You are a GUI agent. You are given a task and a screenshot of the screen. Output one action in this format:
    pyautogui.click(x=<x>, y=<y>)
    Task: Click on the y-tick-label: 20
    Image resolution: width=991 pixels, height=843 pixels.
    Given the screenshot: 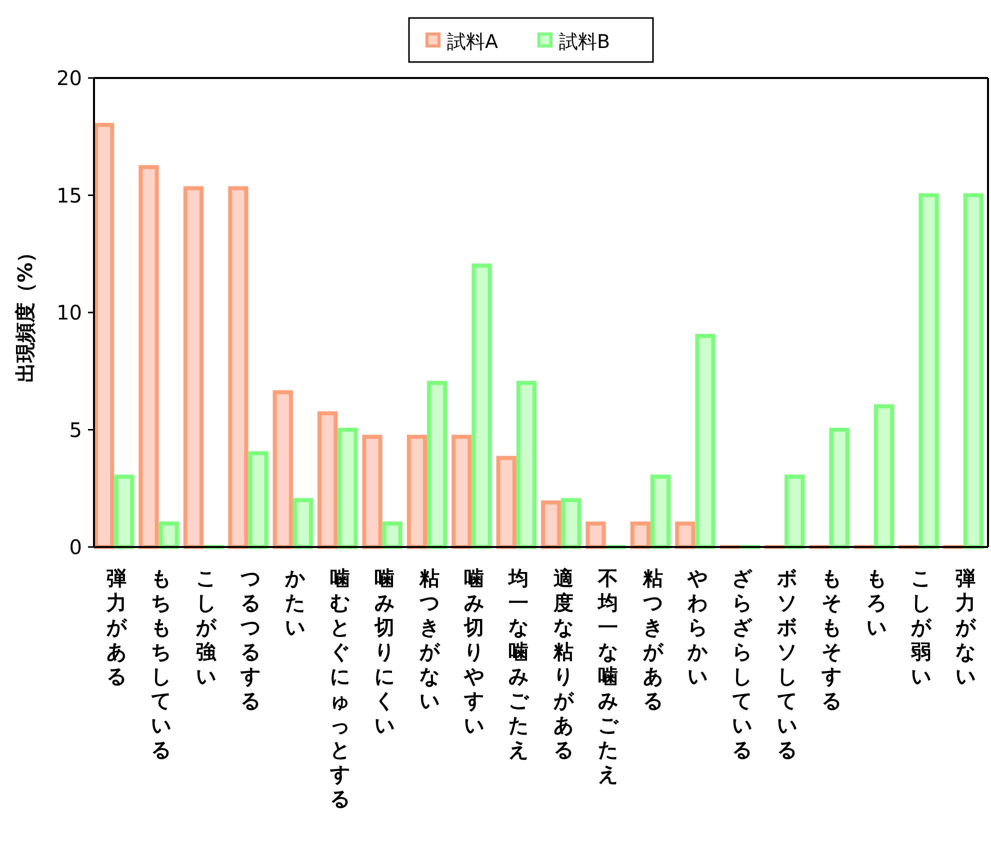 What is the action you would take?
    pyautogui.click(x=69, y=78)
    